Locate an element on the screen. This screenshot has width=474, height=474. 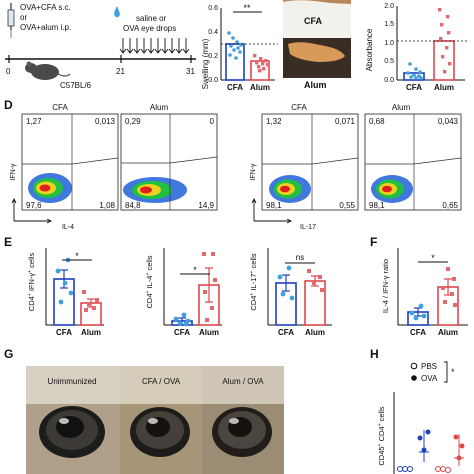
paw-cfa-shape is located at coordinates (317, 2).